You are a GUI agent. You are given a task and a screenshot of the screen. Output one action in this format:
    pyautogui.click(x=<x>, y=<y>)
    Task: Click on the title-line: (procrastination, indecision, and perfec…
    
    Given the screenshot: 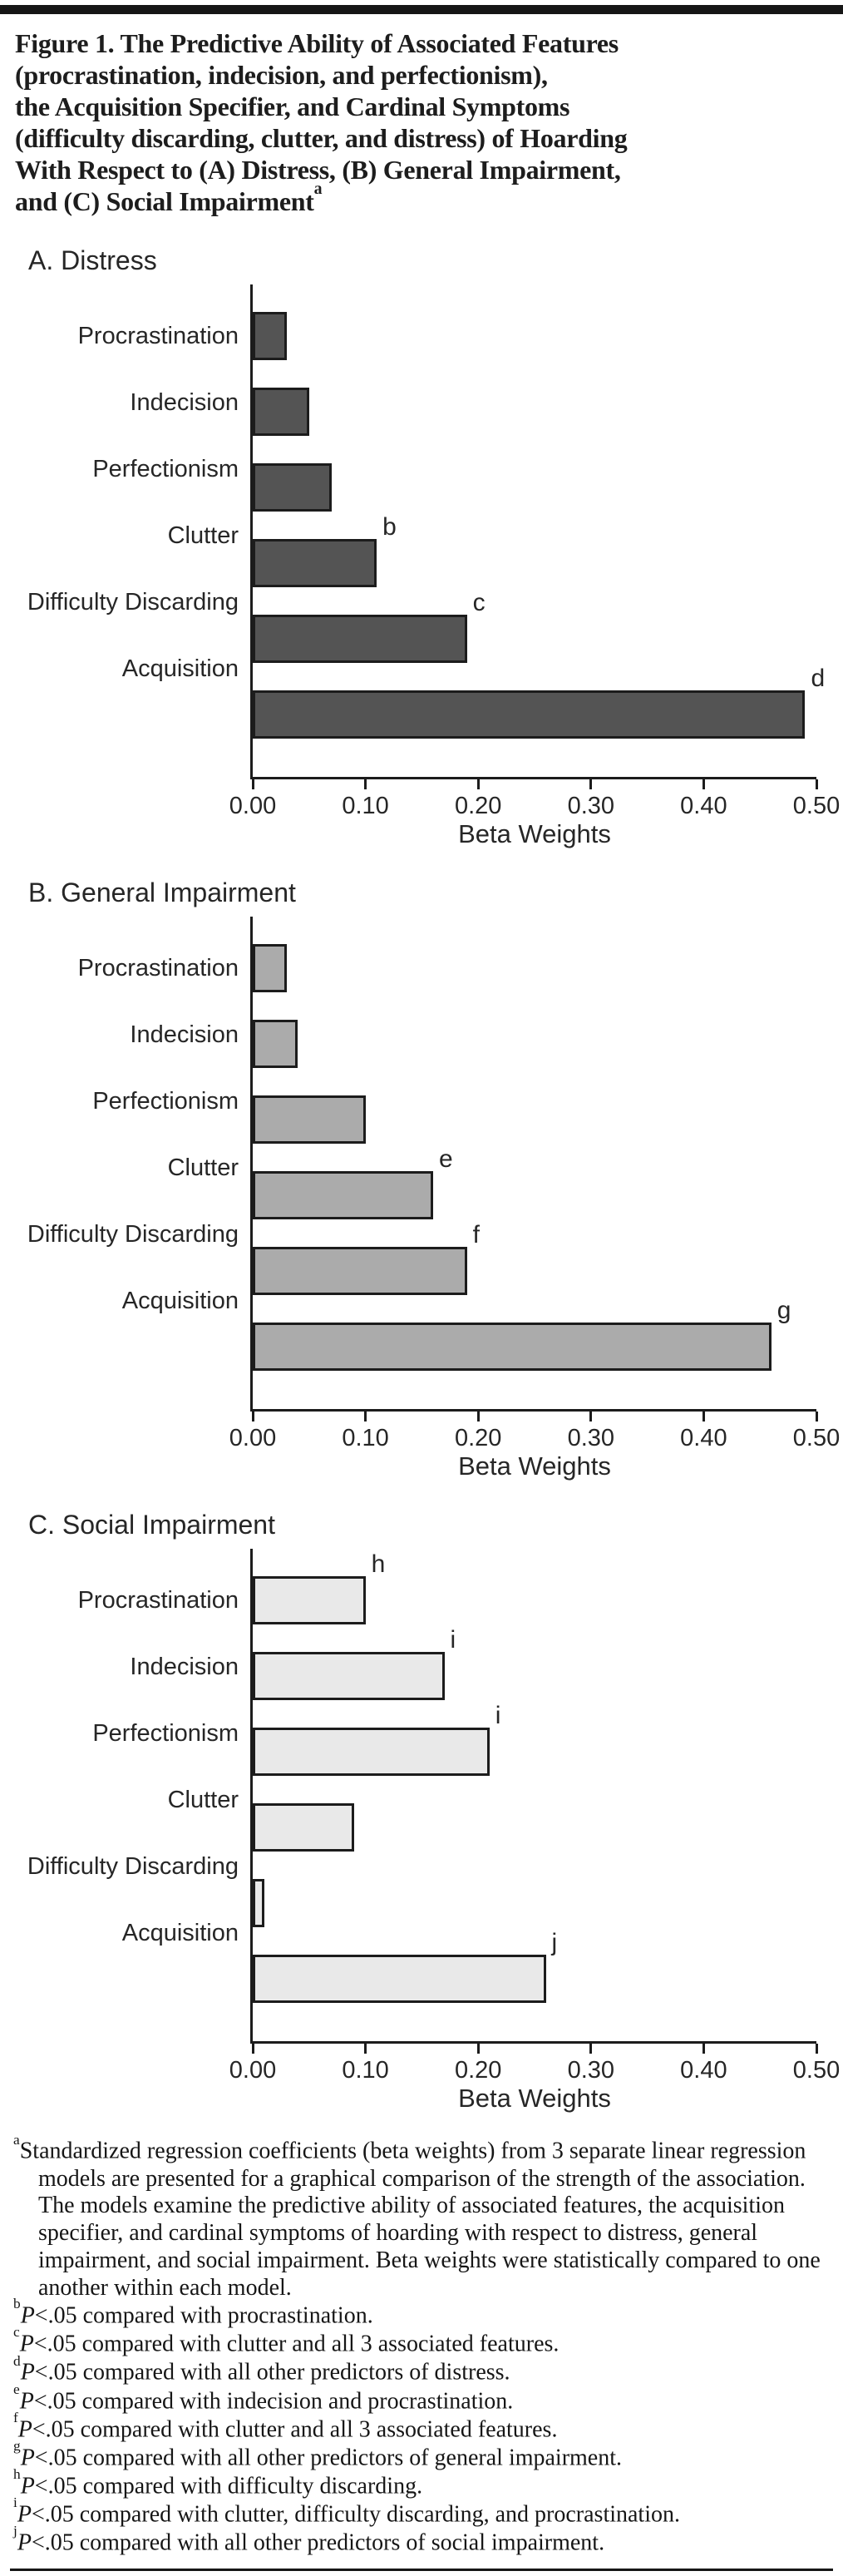 What is the action you would take?
    pyautogui.click(x=281, y=75)
    